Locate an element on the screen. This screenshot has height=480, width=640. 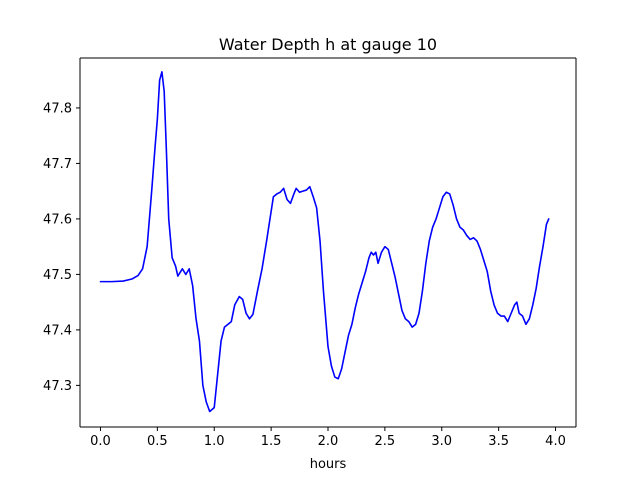
chart-title: Water Depth h at gauge 10 is located at coordinates (328, 44).